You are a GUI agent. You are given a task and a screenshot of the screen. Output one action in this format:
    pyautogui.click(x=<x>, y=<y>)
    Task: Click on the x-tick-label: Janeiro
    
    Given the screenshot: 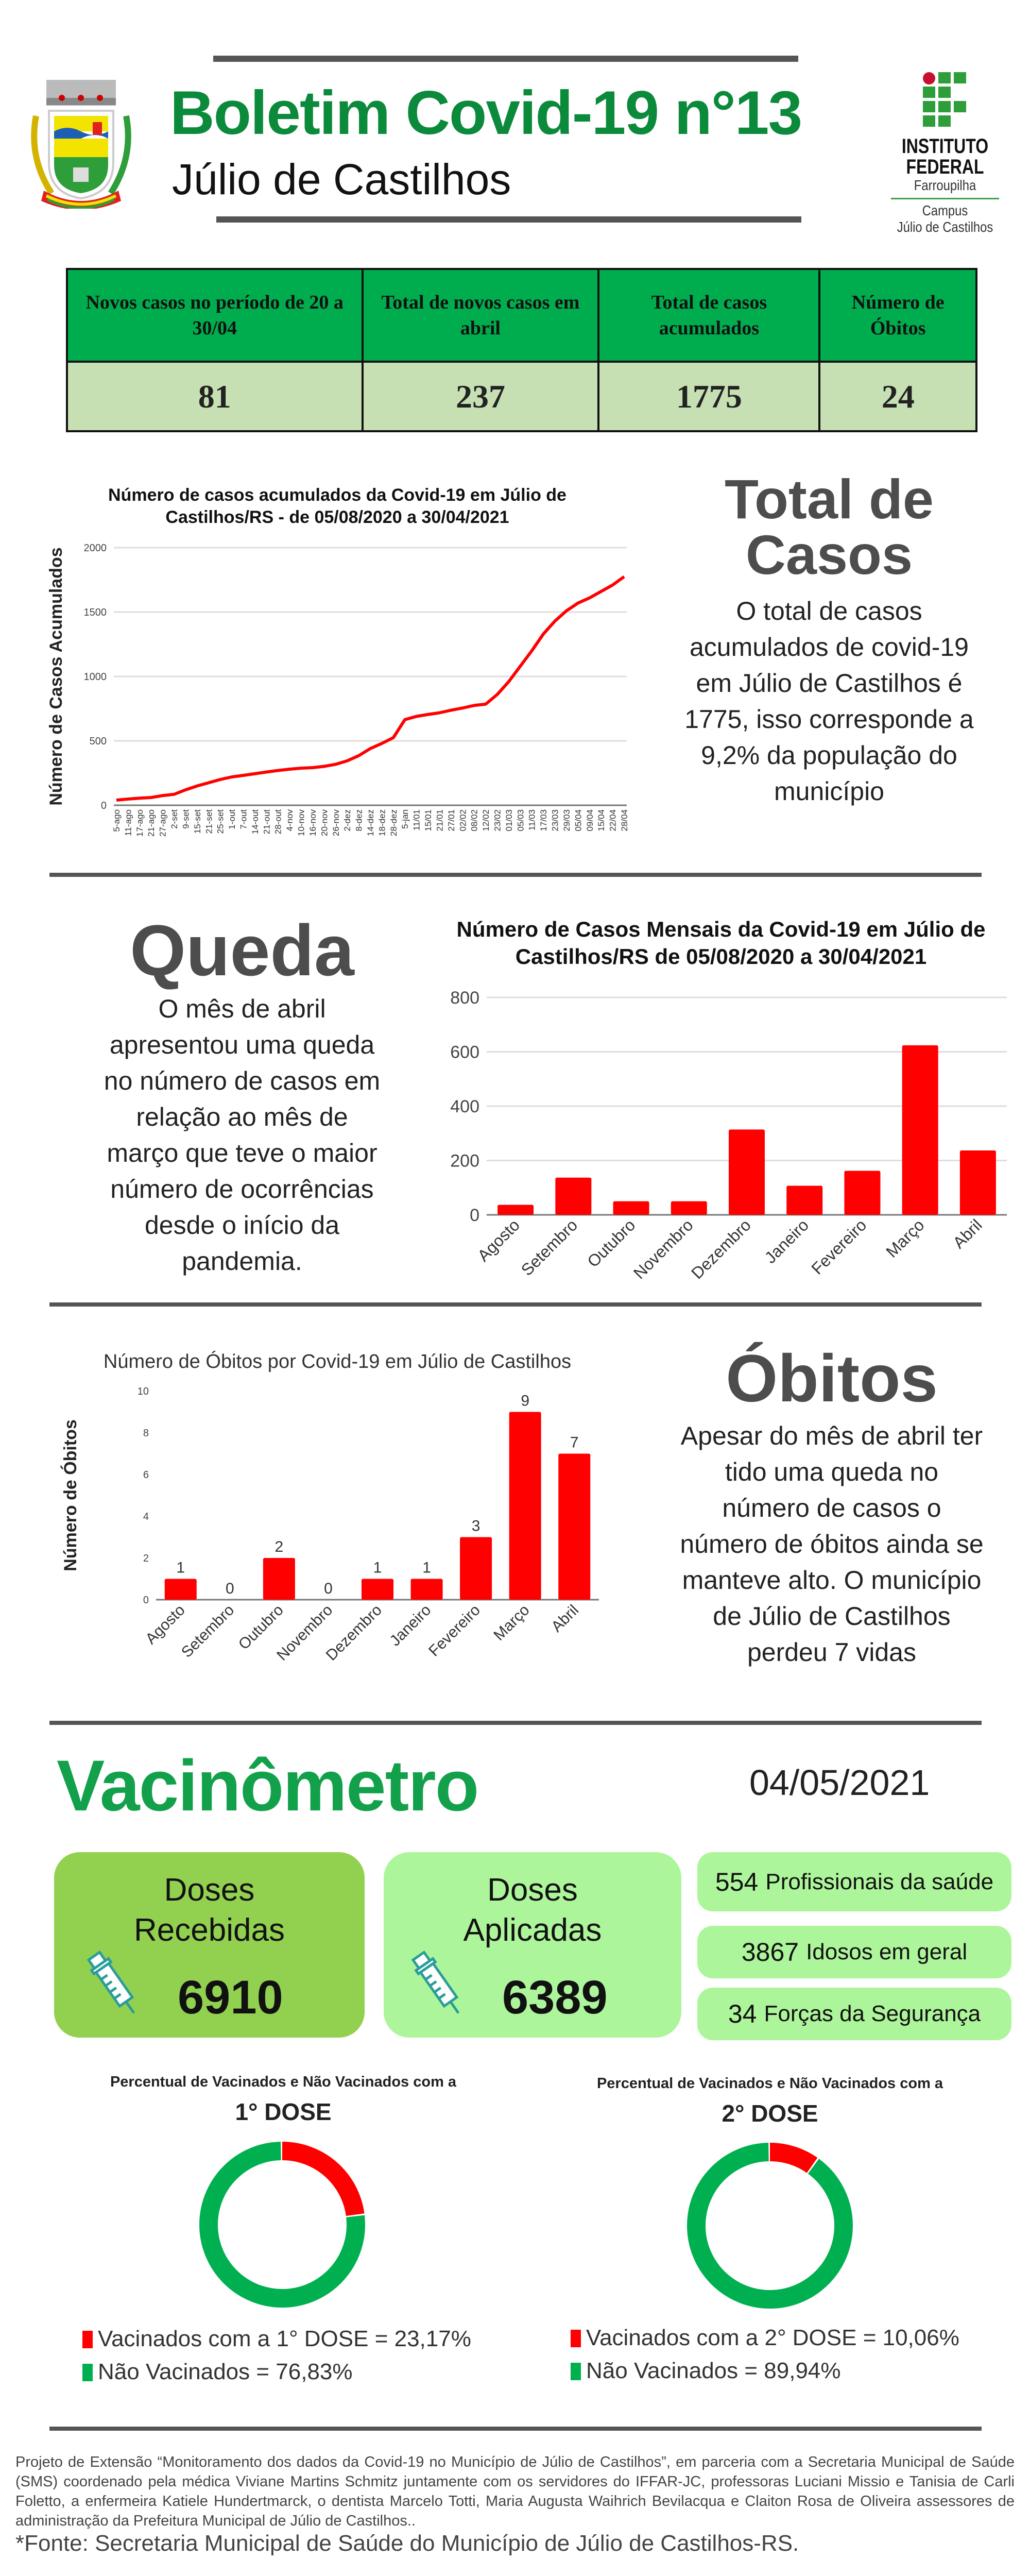 What is the action you would take?
    pyautogui.click(x=411, y=1626)
    